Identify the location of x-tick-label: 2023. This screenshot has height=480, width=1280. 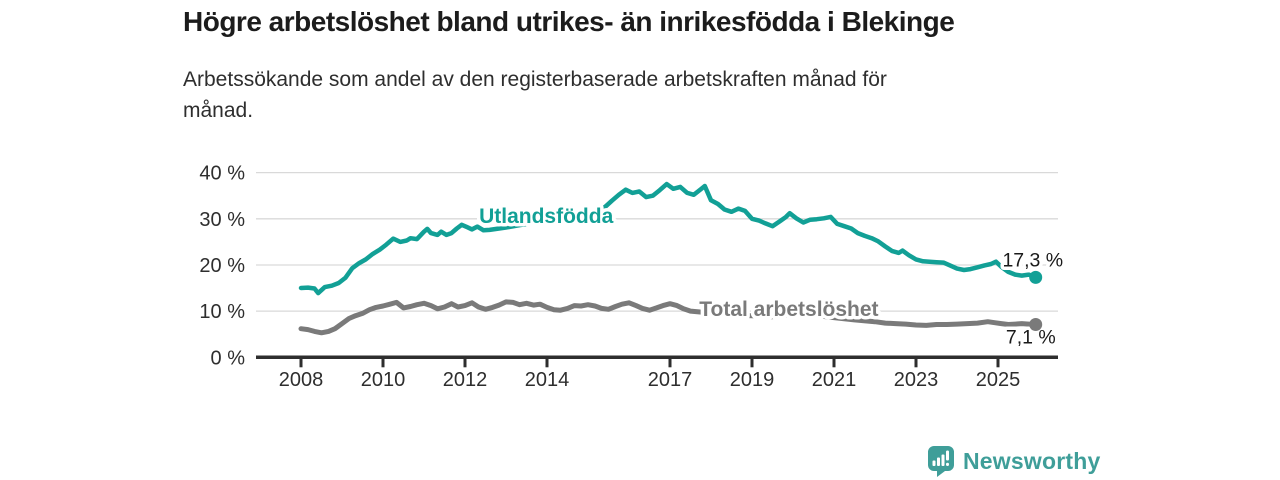
(916, 380).